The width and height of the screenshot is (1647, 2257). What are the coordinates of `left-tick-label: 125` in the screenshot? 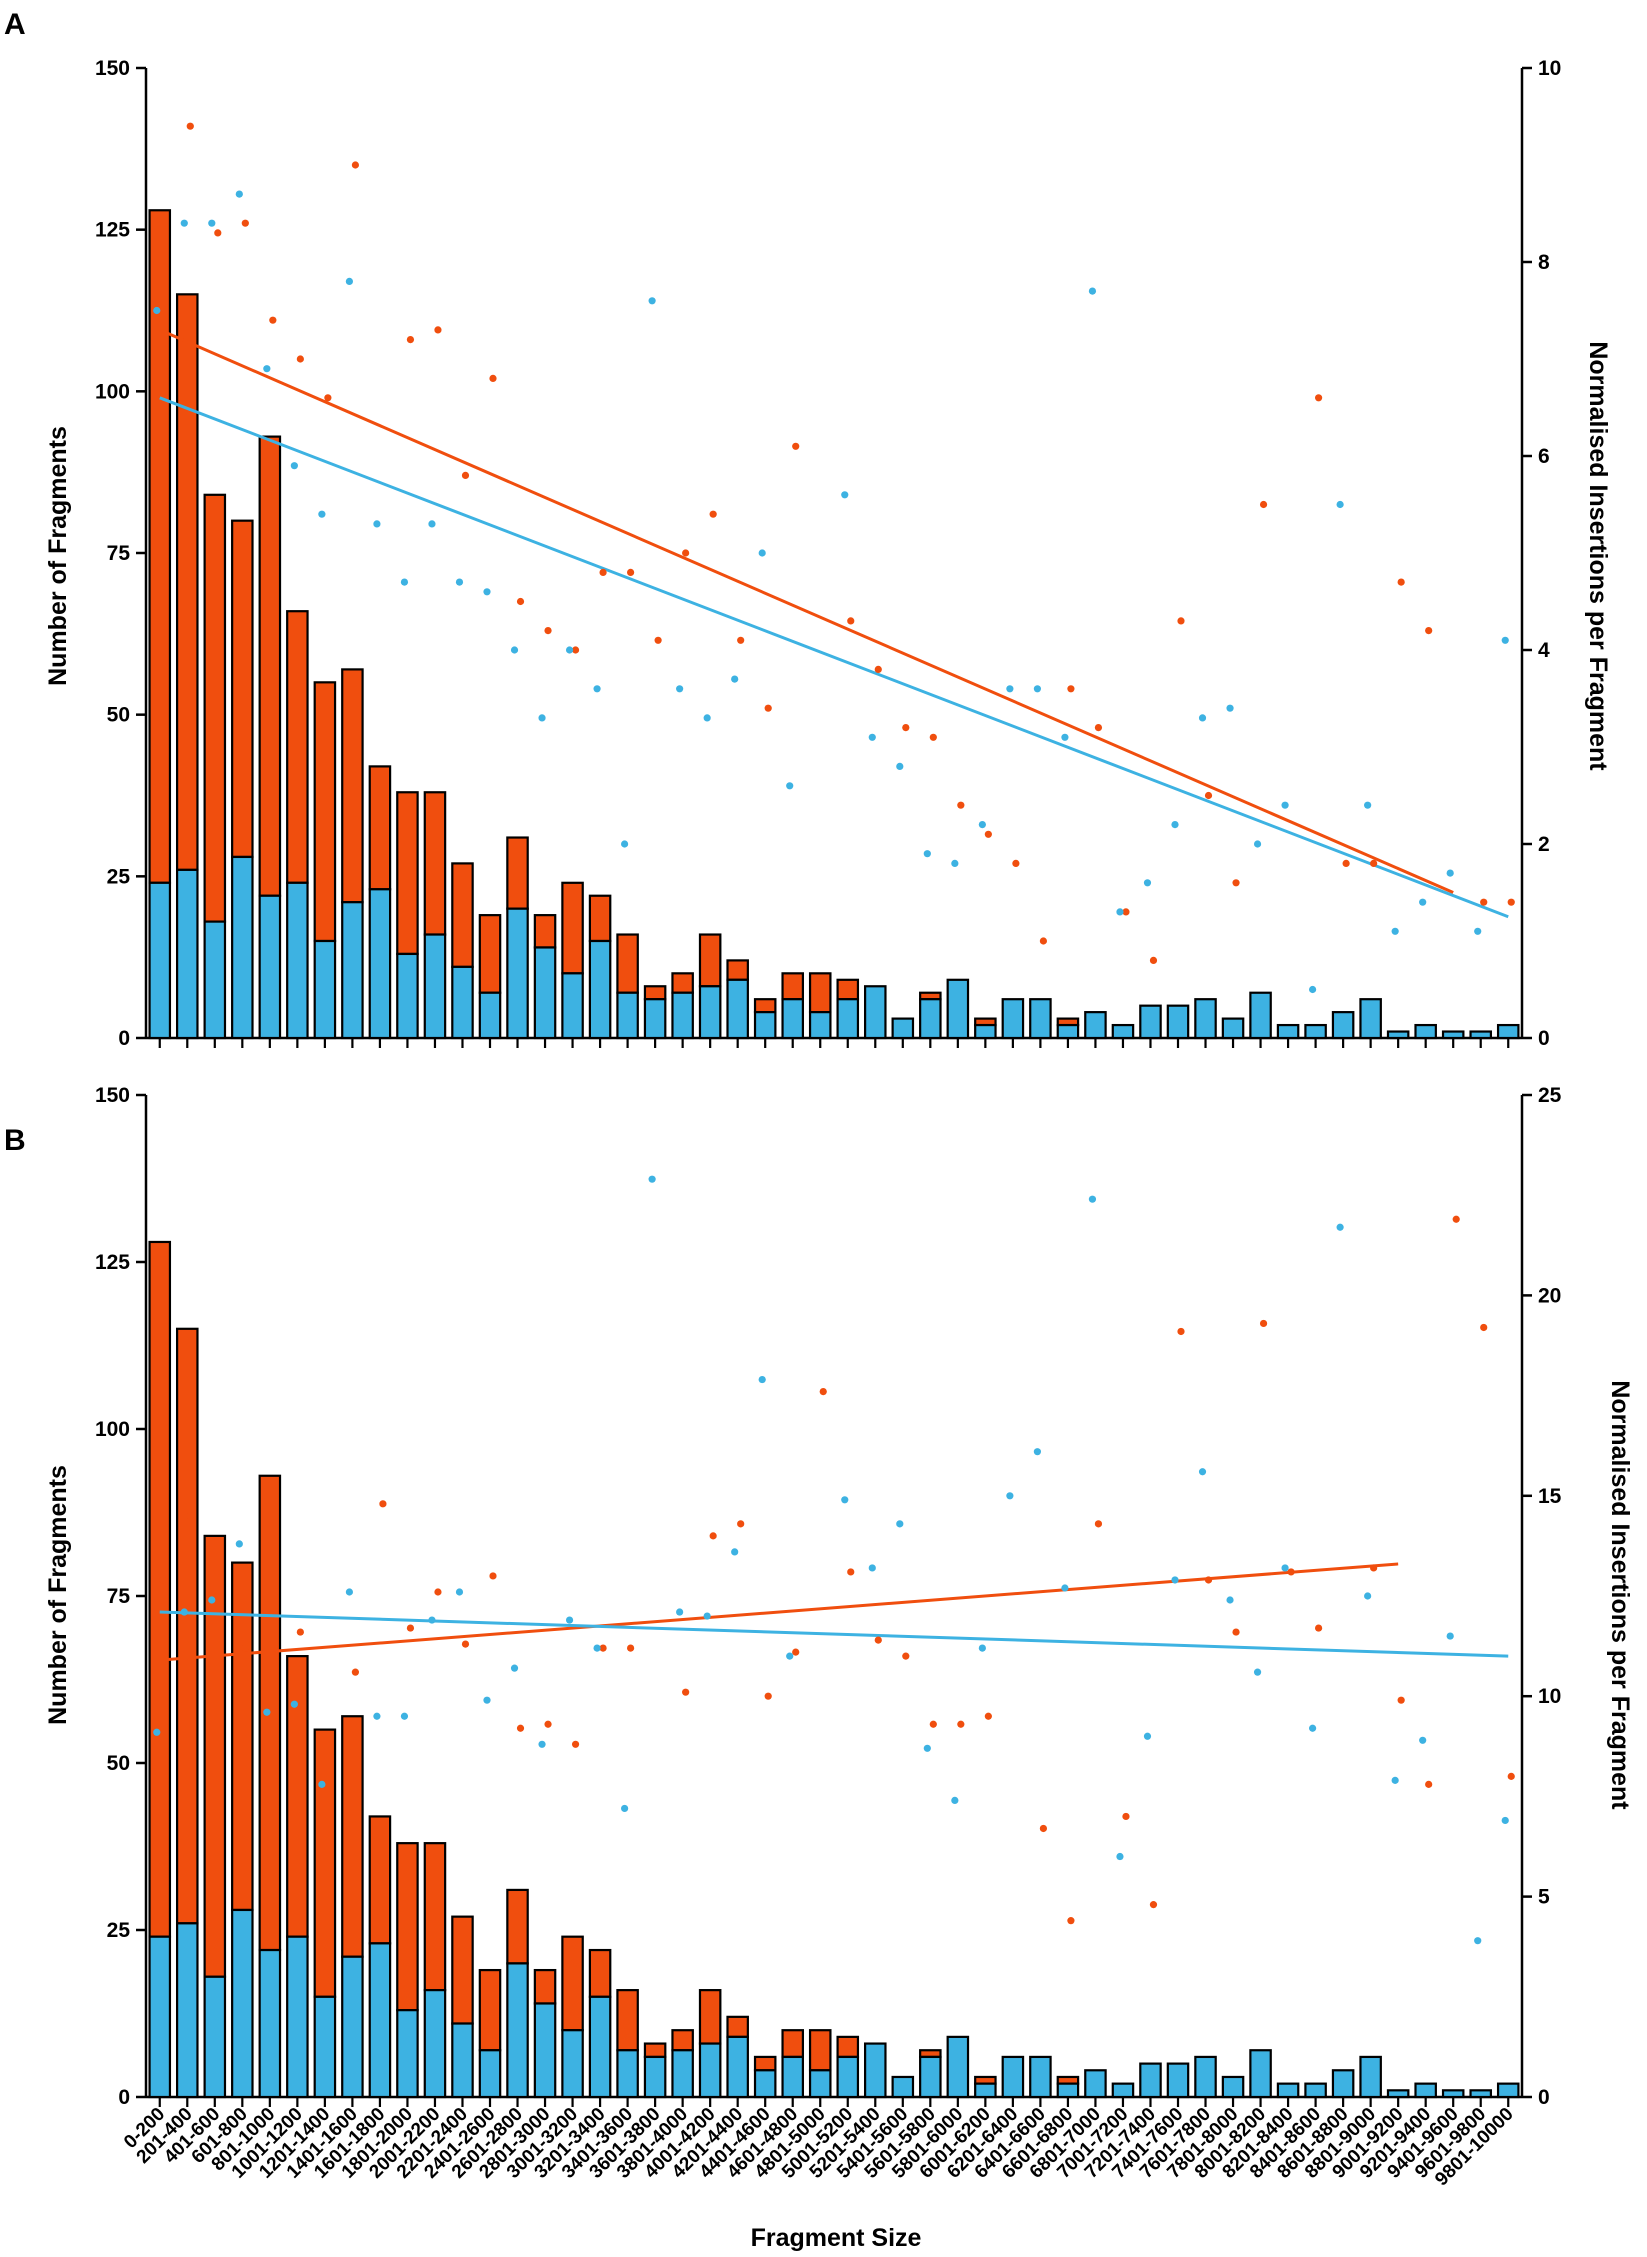 It's located at (112, 1262).